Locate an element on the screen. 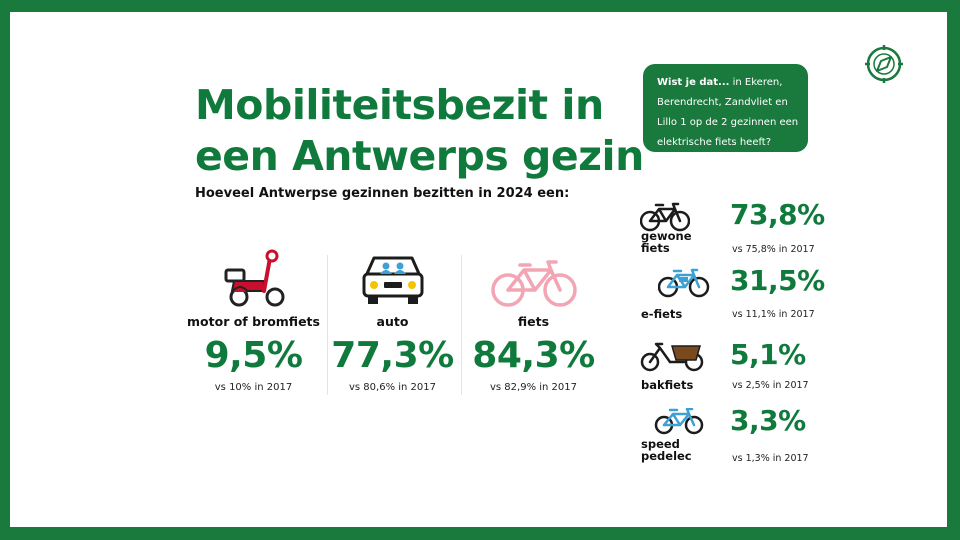 The image size is (960, 540). car-icon is located at coordinates (392, 275).